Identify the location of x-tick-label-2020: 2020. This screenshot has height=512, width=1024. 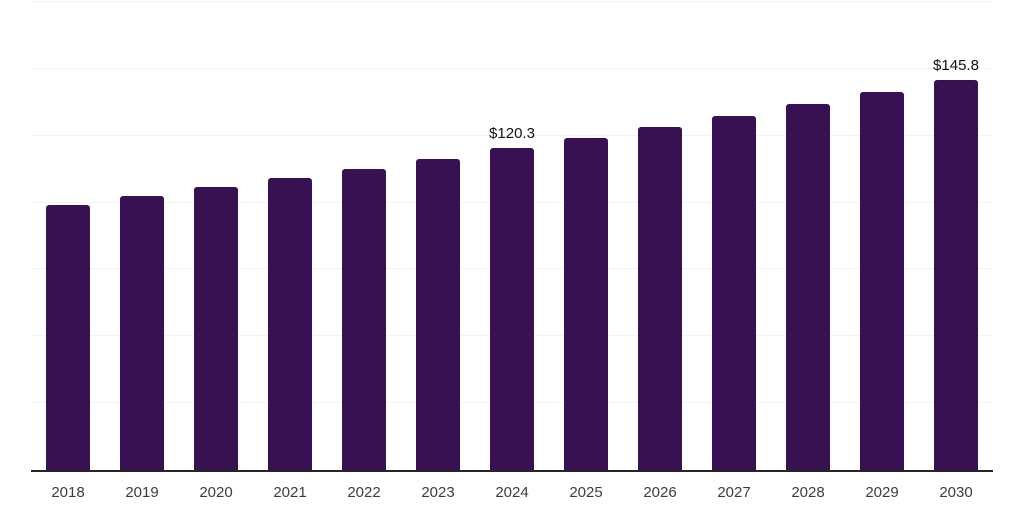
(216, 492).